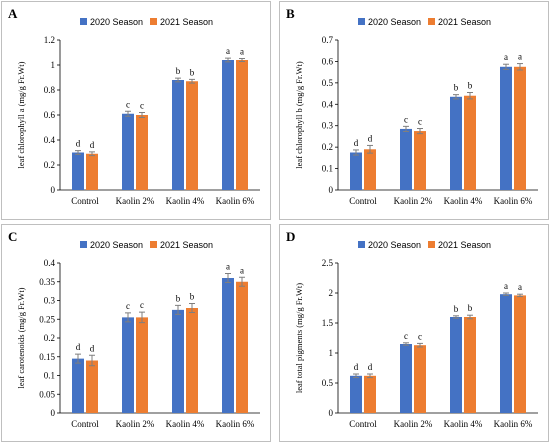 The width and height of the screenshot is (550, 443). I want to click on y-tick-label: 0.8, so click(50, 90).